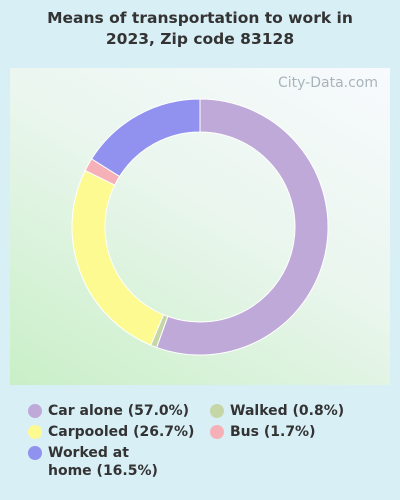 Image resolution: width=400 pixels, height=500 pixels. Describe the element at coordinates (85, 411) in the screenshot. I see `legend-name: Car alone` at that location.